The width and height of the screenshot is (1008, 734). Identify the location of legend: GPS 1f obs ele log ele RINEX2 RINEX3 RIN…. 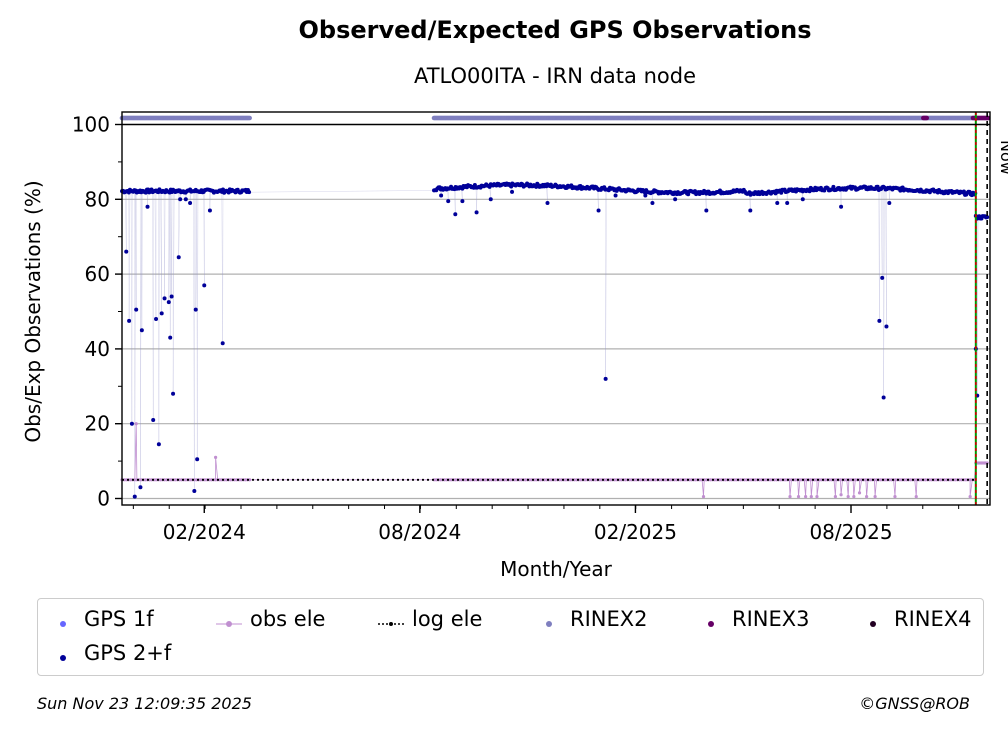
(510, 637).